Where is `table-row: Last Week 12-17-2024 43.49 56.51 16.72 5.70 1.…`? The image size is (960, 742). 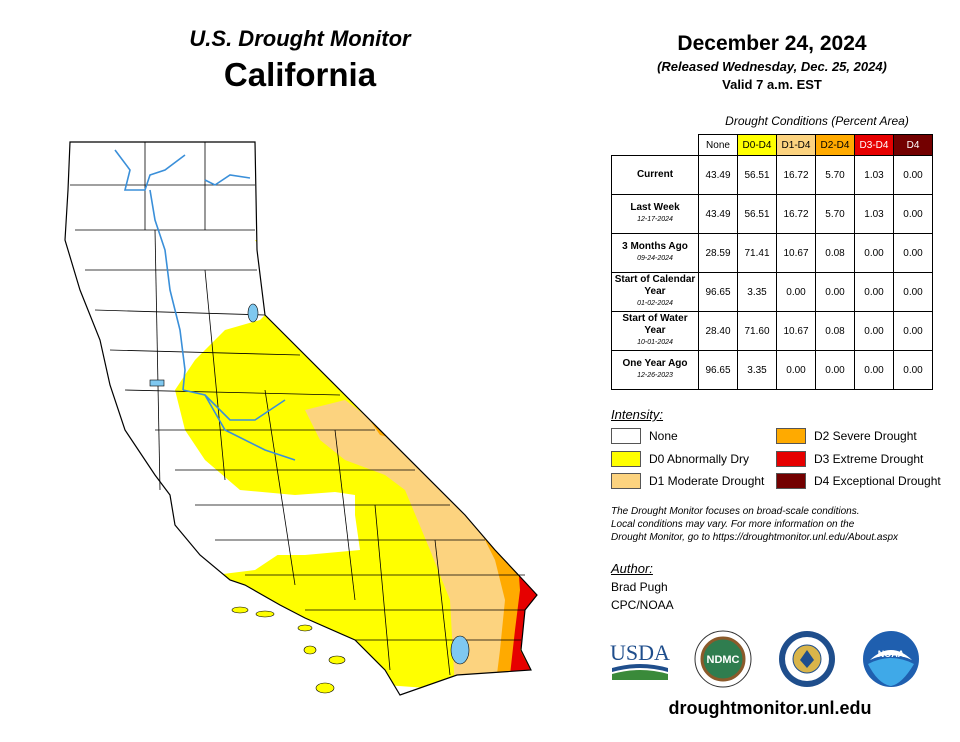 table-row: Last Week 12-17-2024 43.49 56.51 16.72 5.70 1.… is located at coordinates (772, 214).